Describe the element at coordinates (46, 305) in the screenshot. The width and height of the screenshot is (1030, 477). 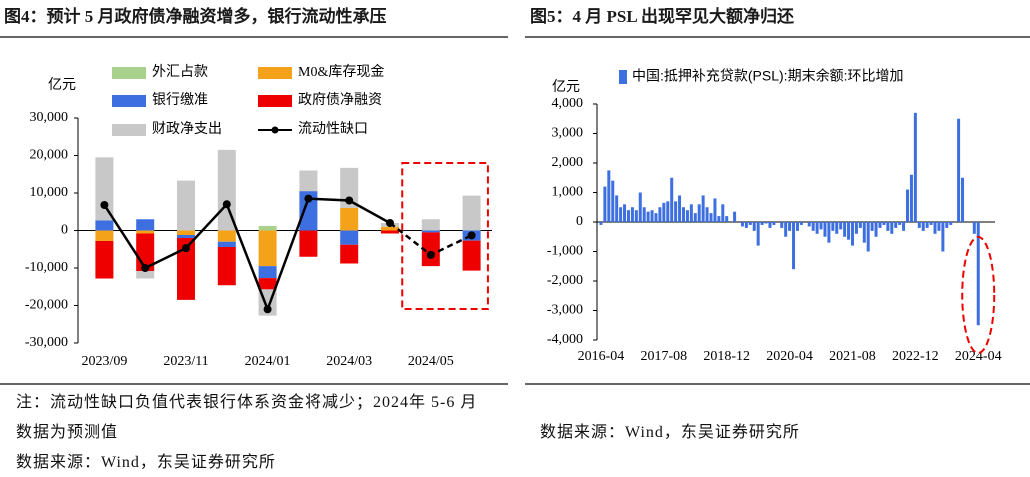
I see `y-tick-label: -20,000` at that location.